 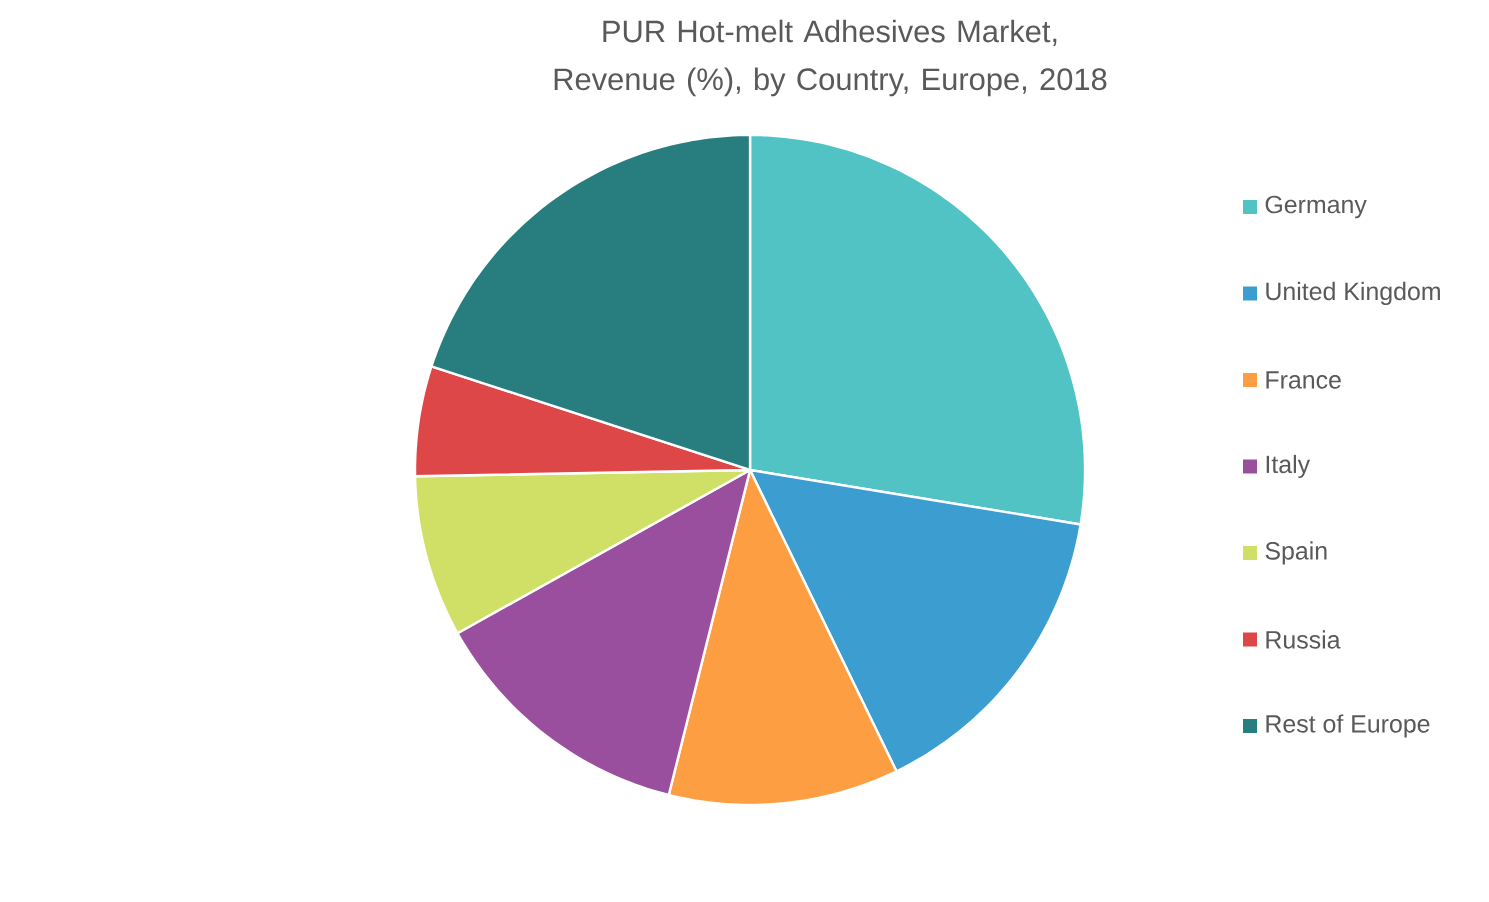 I want to click on legend-label: Rest of Europe, so click(x=1348, y=726).